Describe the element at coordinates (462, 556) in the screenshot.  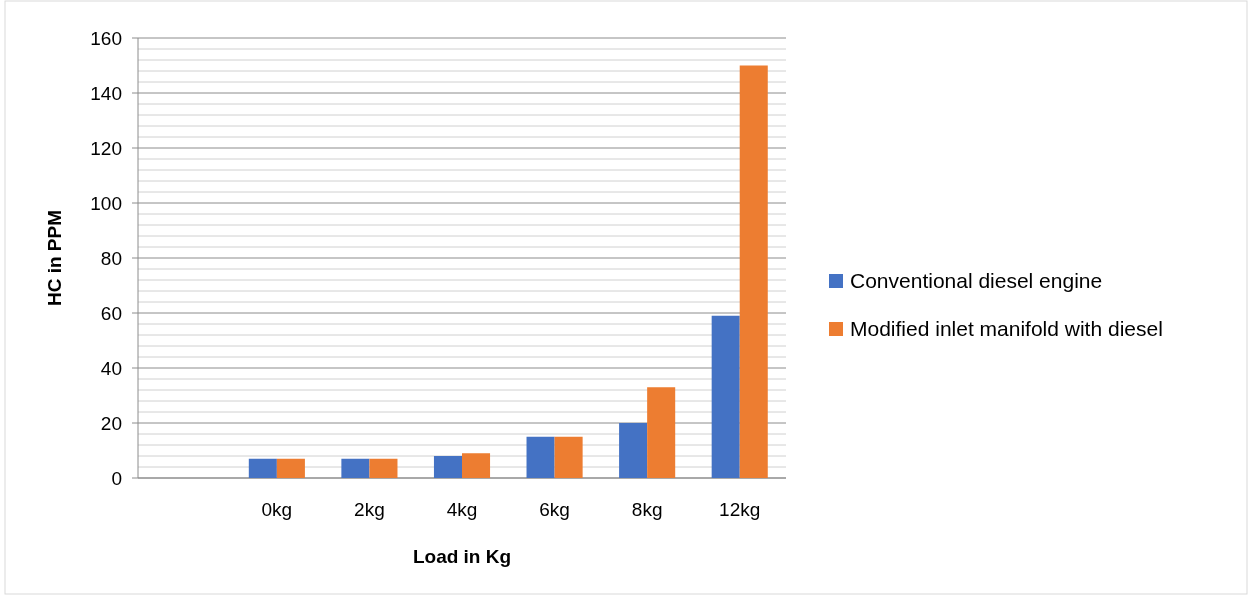
I see `x-axis-title: Load in Kg` at that location.